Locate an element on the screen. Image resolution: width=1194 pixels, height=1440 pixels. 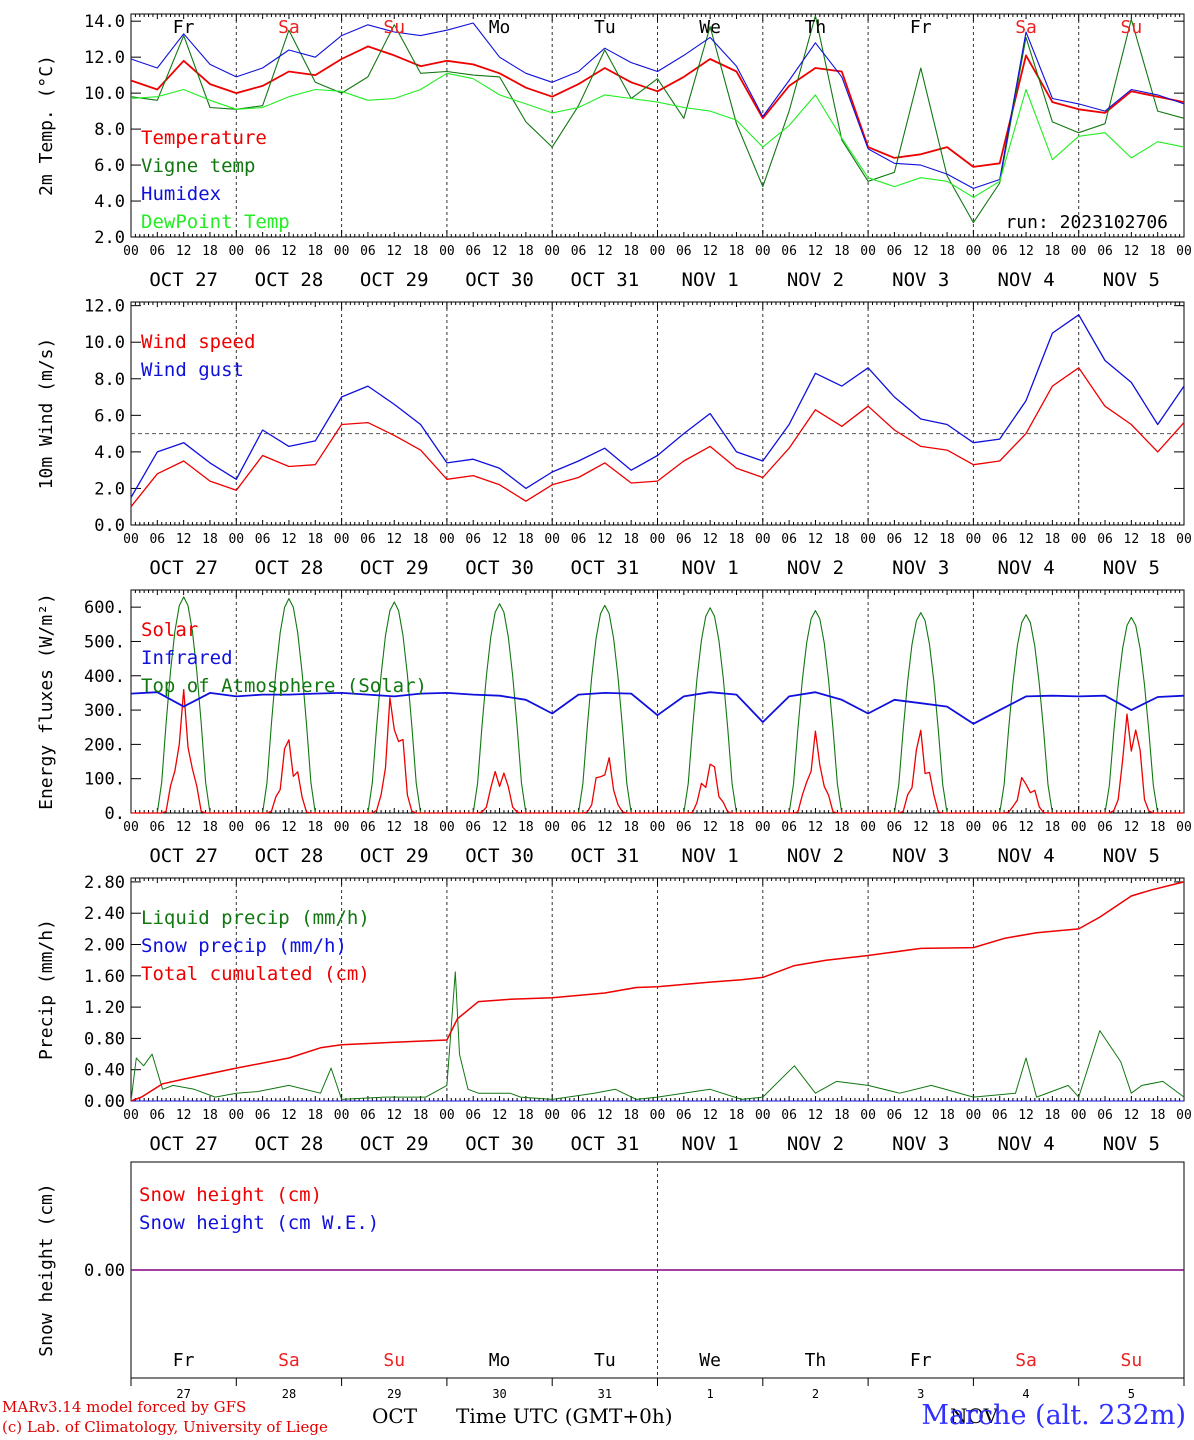
weekday-label: Mo is located at coordinates (500, 27).